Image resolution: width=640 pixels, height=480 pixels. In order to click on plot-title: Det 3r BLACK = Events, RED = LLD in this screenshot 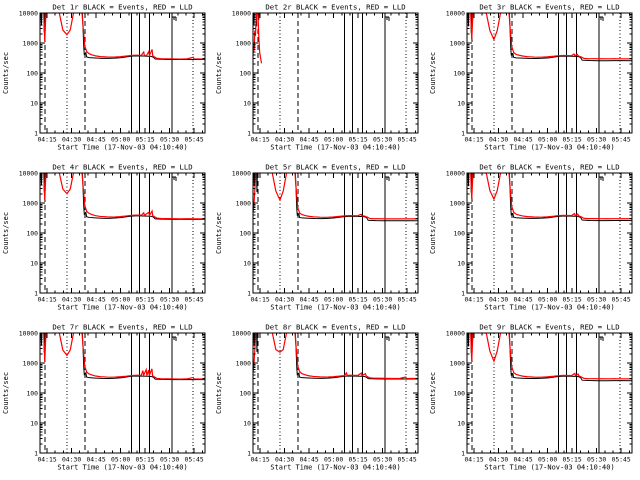, I will do `click(549, 7)`.